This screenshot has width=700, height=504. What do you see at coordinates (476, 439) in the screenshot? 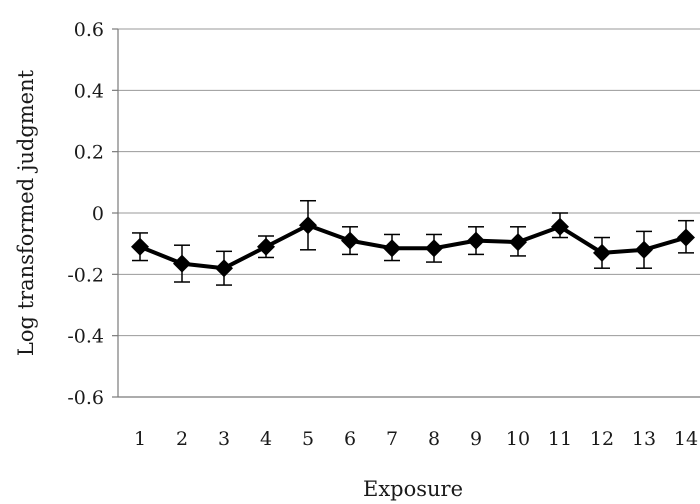
I see `x-tick-label: 9` at bounding box center [476, 439].